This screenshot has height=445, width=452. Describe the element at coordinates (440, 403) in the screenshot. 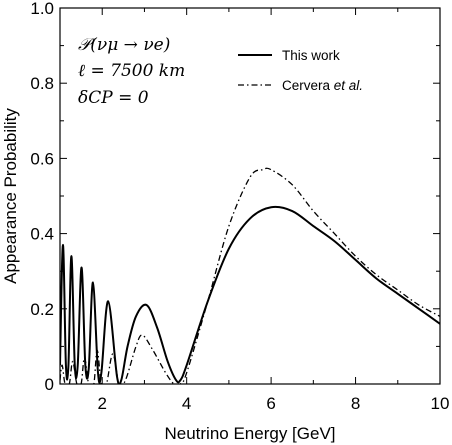

I see `x-tick-label: 10` at that location.